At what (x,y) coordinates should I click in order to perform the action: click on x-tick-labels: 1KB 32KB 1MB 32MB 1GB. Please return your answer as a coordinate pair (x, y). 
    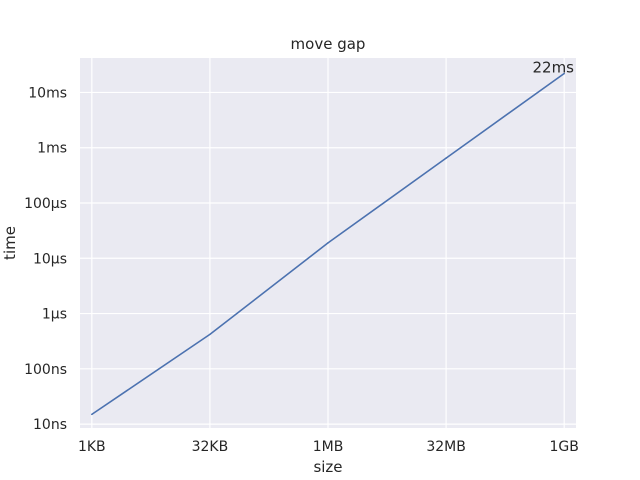
    Looking at the image, I should click on (328, 447).